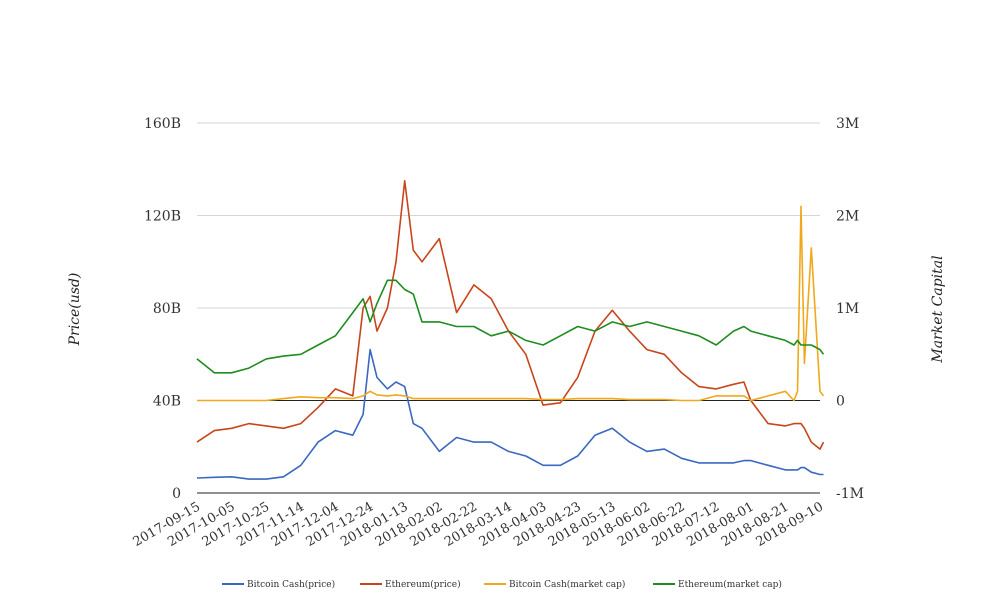 Image resolution: width=1008 pixels, height=616 pixels. Describe the element at coordinates (938, 309) in the screenshot. I see `y-axis-right-title: Market Capital` at that location.